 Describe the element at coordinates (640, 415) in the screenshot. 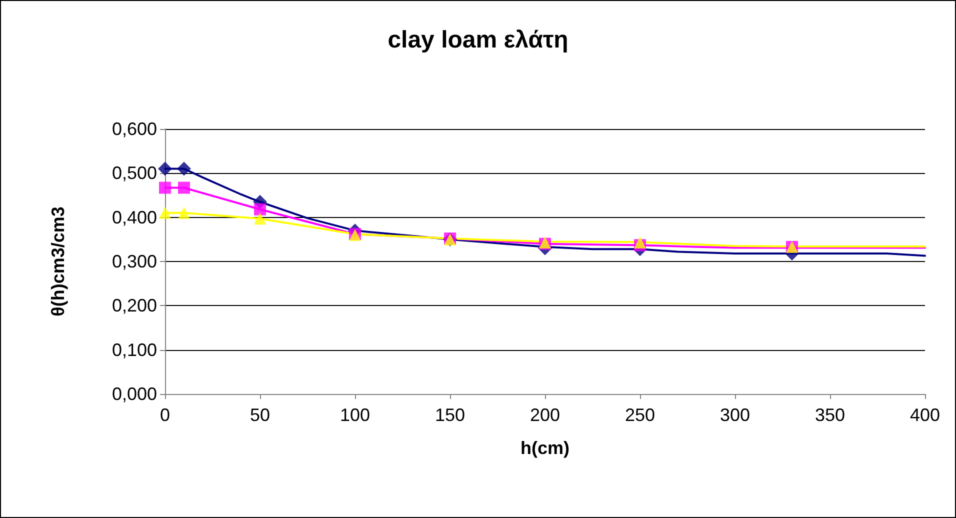

I see `x-tick-label: 250` at that location.